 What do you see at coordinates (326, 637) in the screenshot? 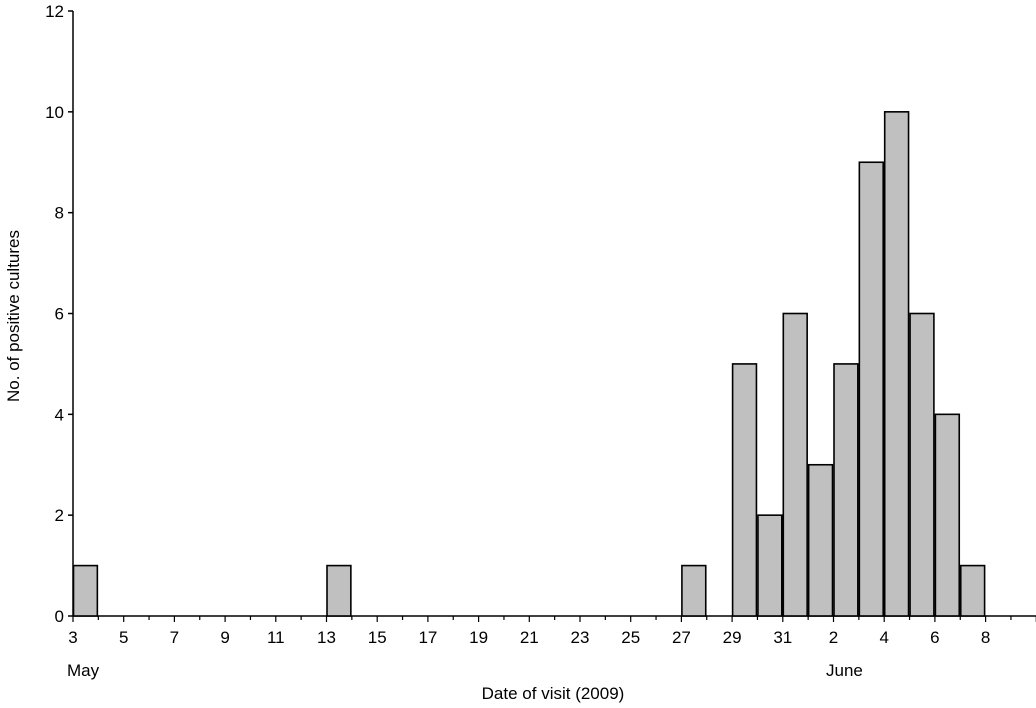
I see `x-tick-label: 13` at bounding box center [326, 637].